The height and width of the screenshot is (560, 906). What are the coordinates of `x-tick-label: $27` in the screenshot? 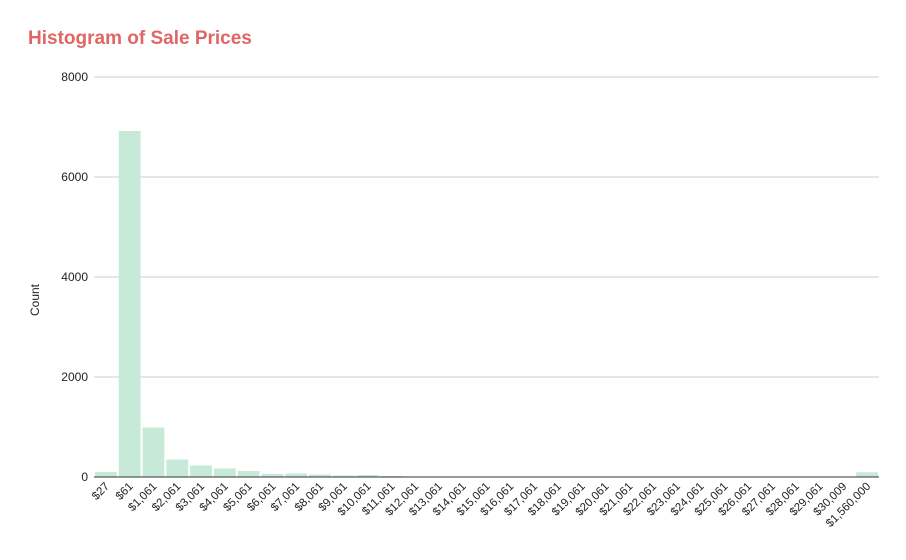 It's located at (101, 492).